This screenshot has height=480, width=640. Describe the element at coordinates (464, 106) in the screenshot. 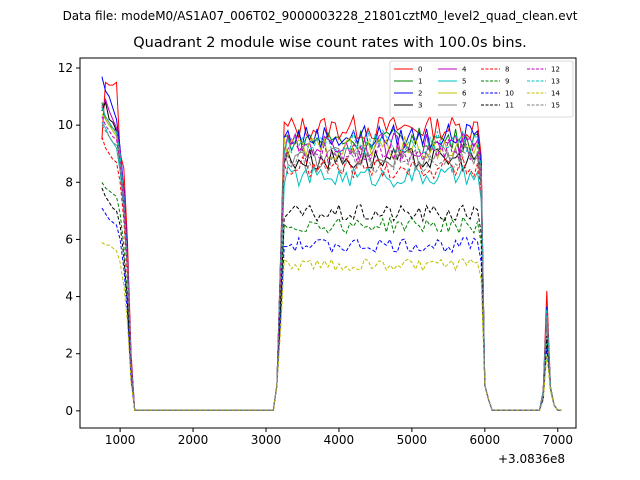

I see `legend-label-7: 7` at that location.